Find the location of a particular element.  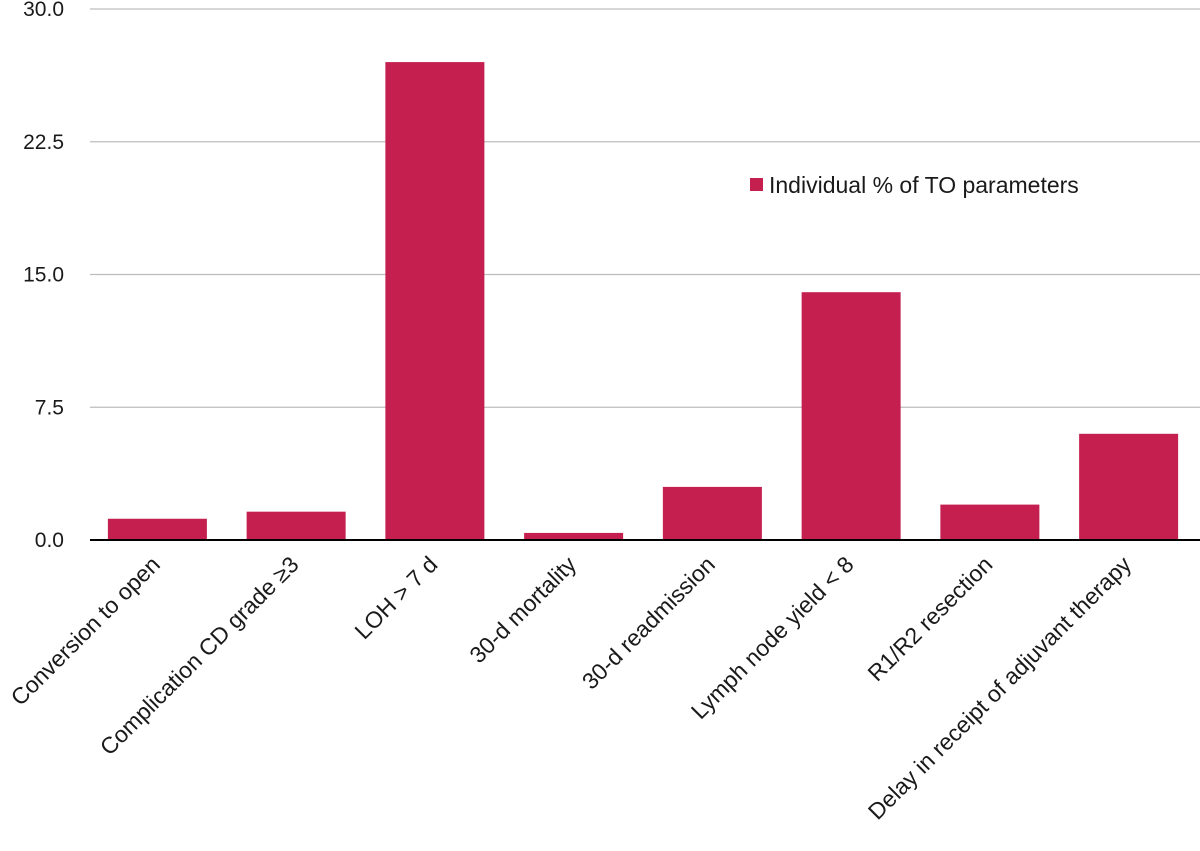

legend-swatch is located at coordinates (756, 184).